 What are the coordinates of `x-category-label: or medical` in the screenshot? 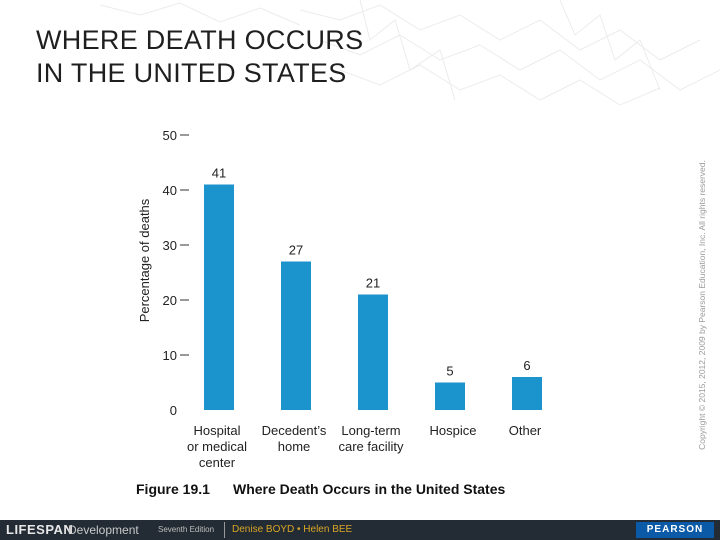 It's located at (217, 446).